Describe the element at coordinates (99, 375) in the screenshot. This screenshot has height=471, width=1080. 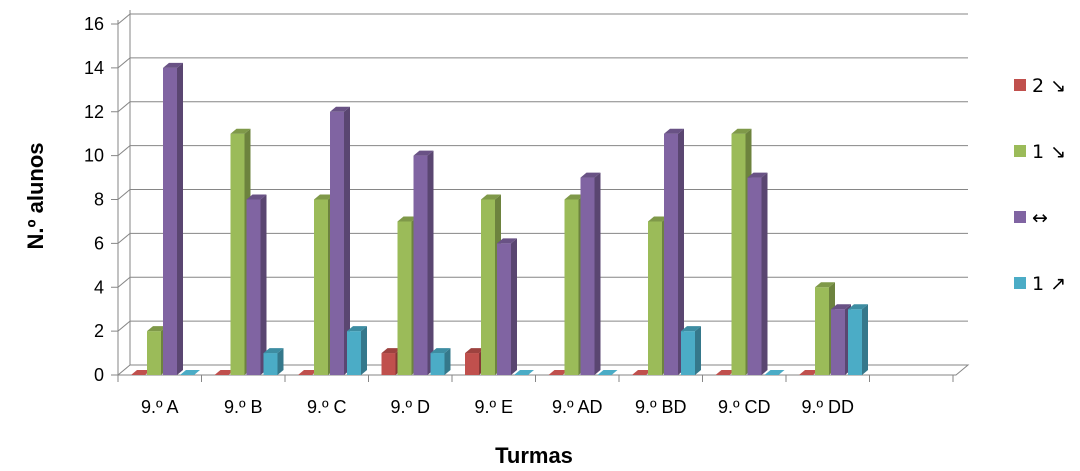
I see `y-tick-label: 0` at that location.